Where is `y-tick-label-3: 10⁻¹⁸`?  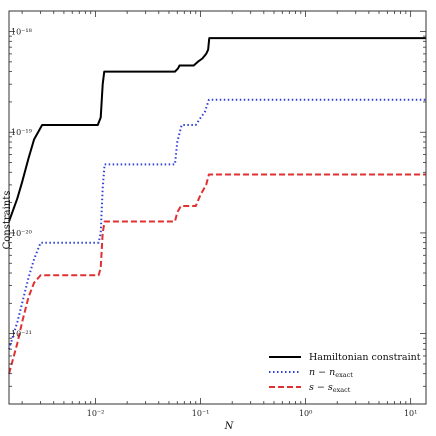
y-tick-label-3: 10⁻¹⁸ is located at coordinates (21, 32).